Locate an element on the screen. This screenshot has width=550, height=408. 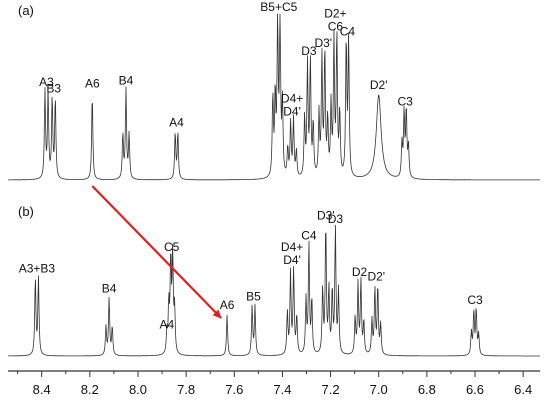
peak-label-a-4: A4 is located at coordinates (176, 123).